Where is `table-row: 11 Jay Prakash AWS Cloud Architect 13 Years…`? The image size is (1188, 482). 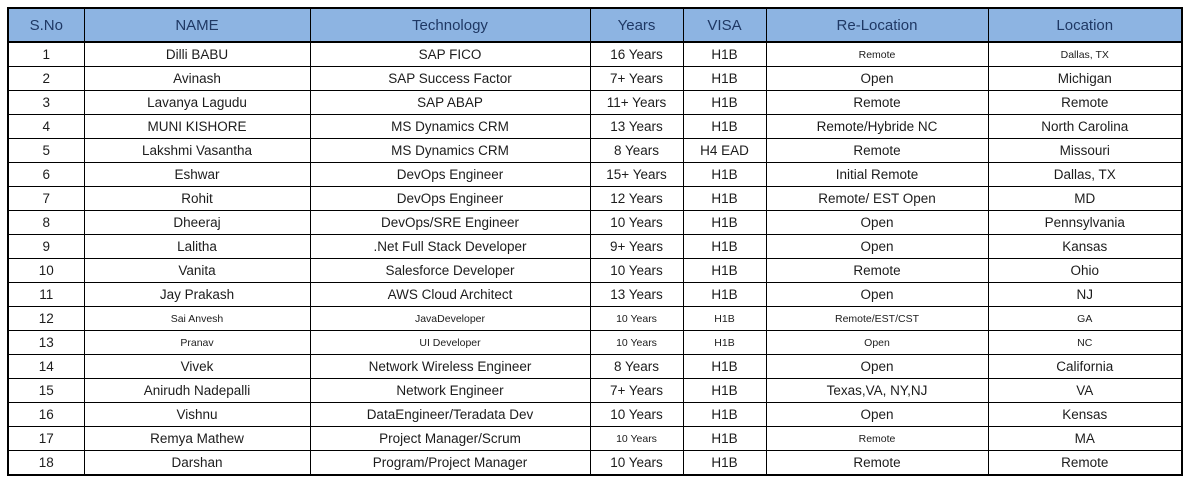 table-row: 11 Jay Prakash AWS Cloud Architect 13 Years… is located at coordinates (595, 294).